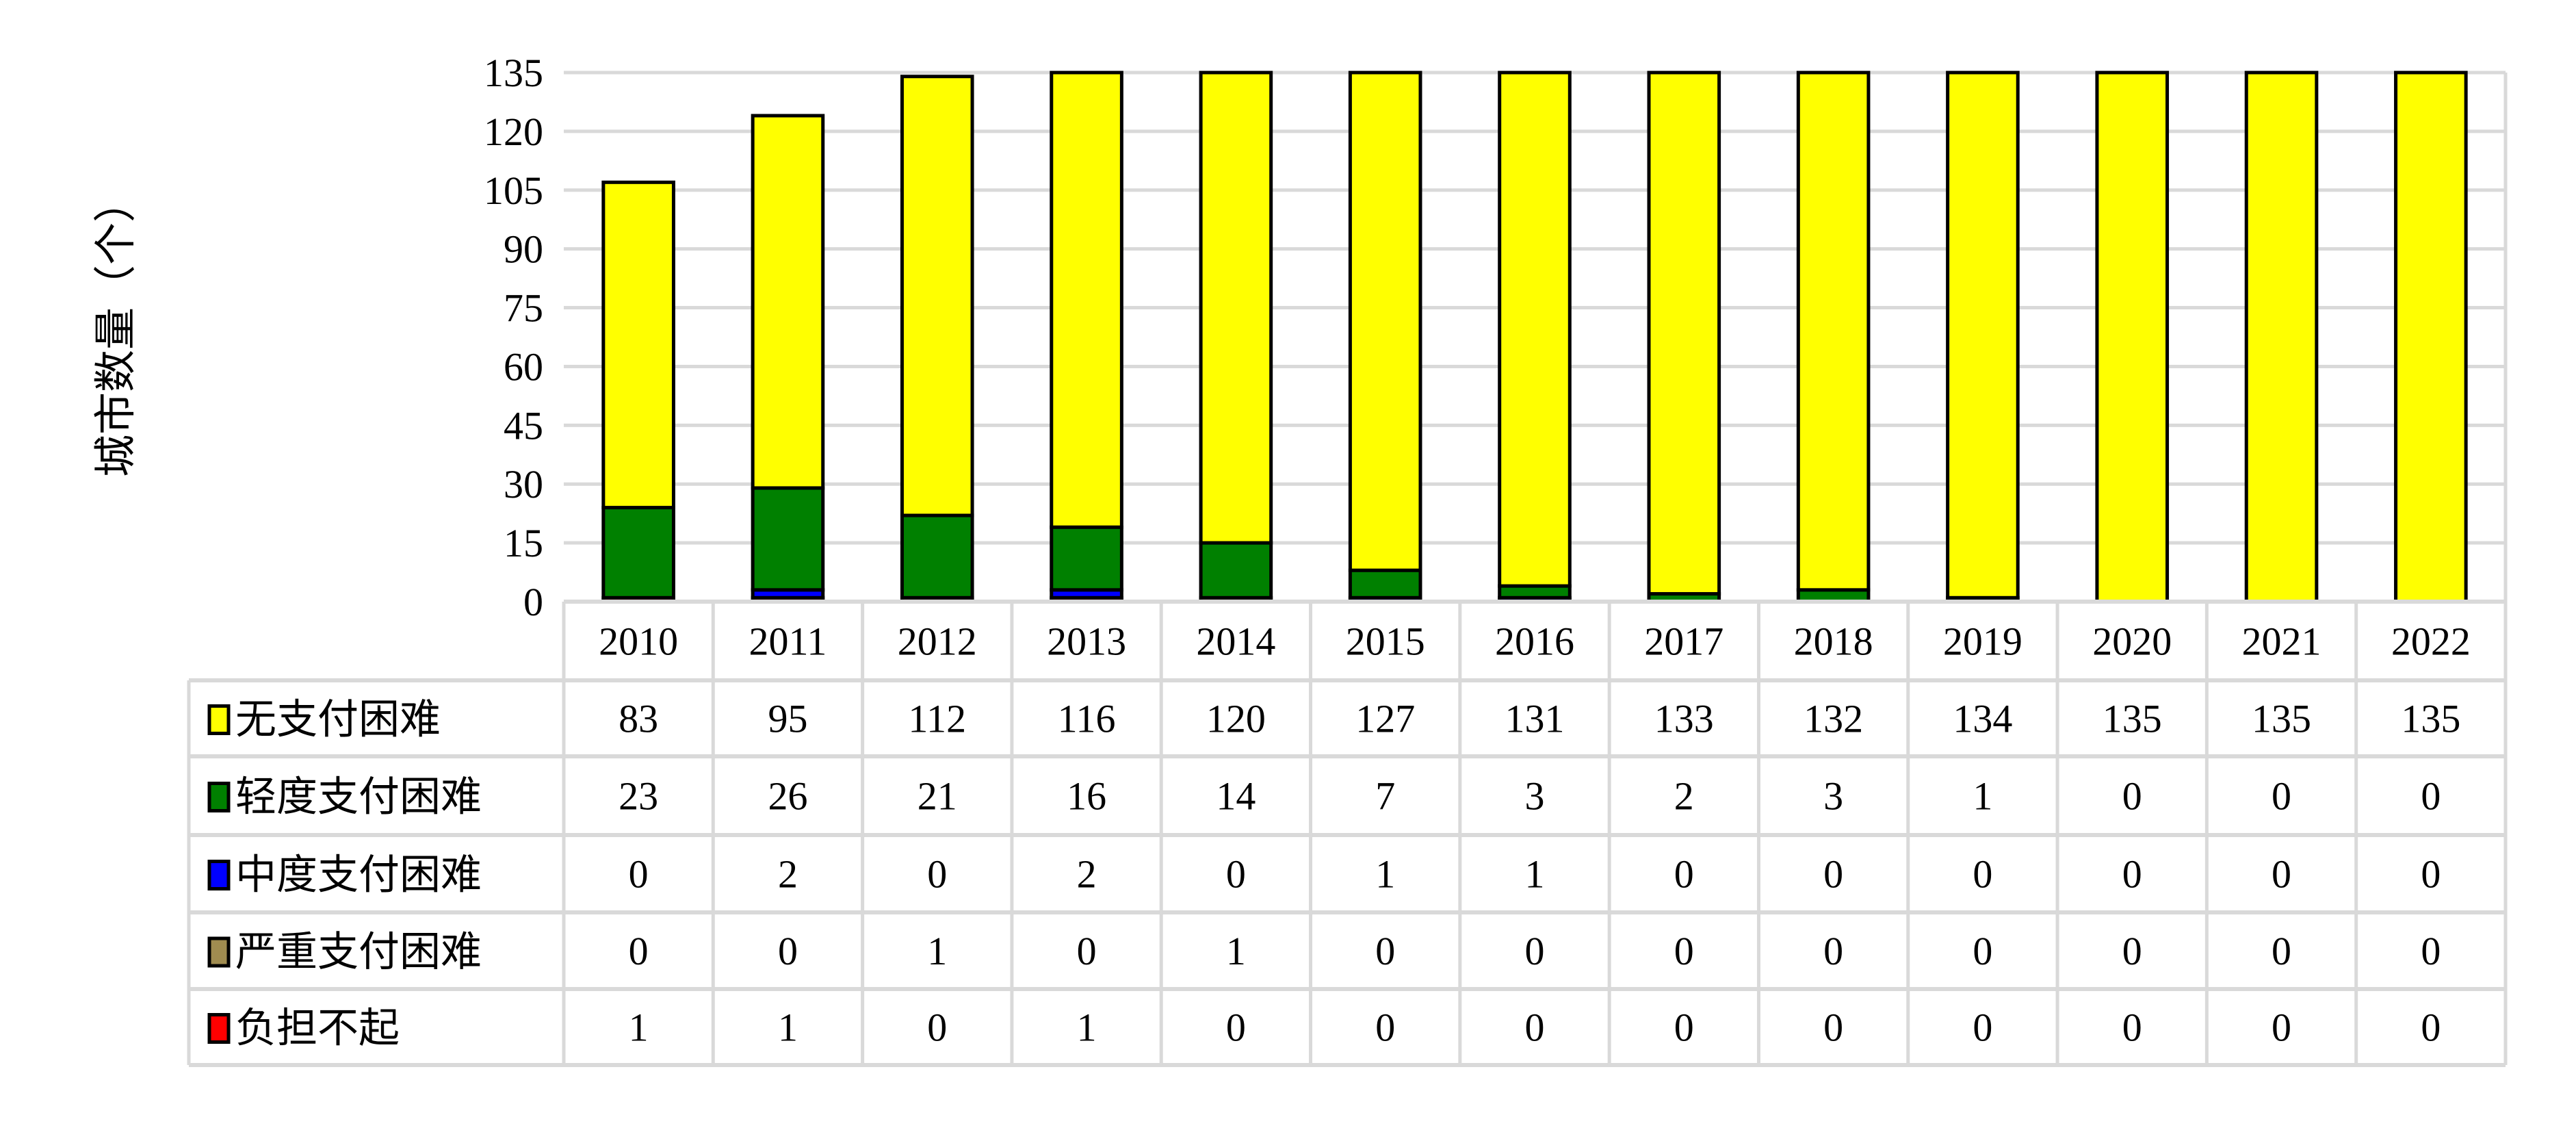 The height and width of the screenshot is (1141, 2576). Describe the element at coordinates (1982, 641) in the screenshot. I see `x-tick-label: 2019` at that location.